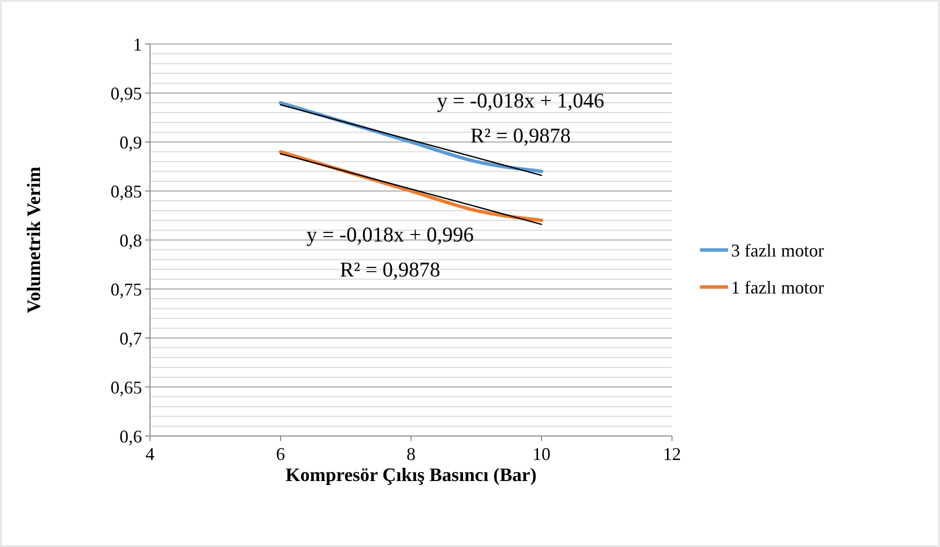 The width and height of the screenshot is (940, 547). What do you see at coordinates (34, 240) in the screenshot?
I see `y-axis-title: Volumetrik Verim` at bounding box center [34, 240].